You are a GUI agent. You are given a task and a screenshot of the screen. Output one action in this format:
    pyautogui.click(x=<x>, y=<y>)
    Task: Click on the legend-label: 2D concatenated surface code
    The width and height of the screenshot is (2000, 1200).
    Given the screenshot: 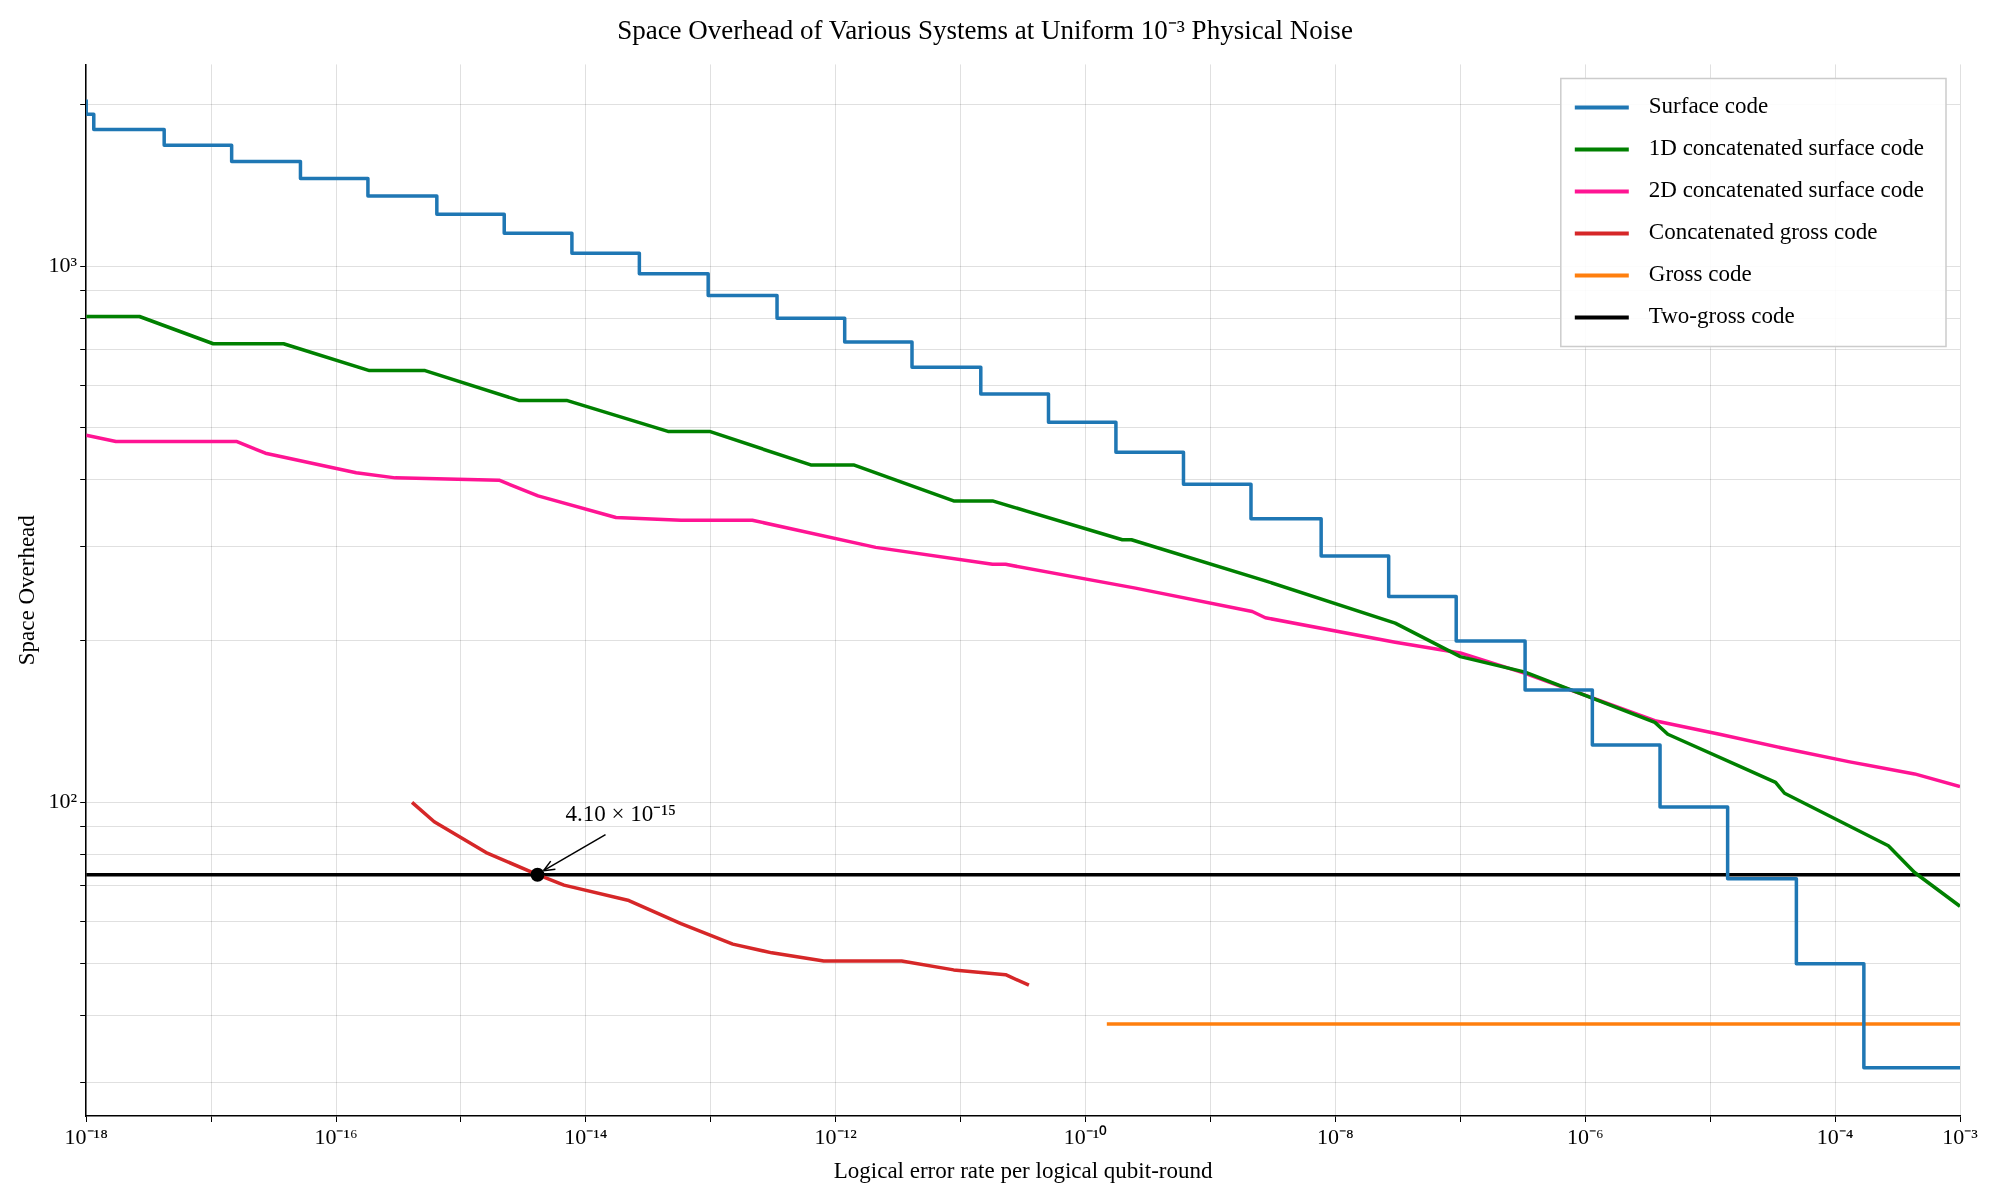 What is the action you would take?
    pyautogui.click(x=1786, y=190)
    